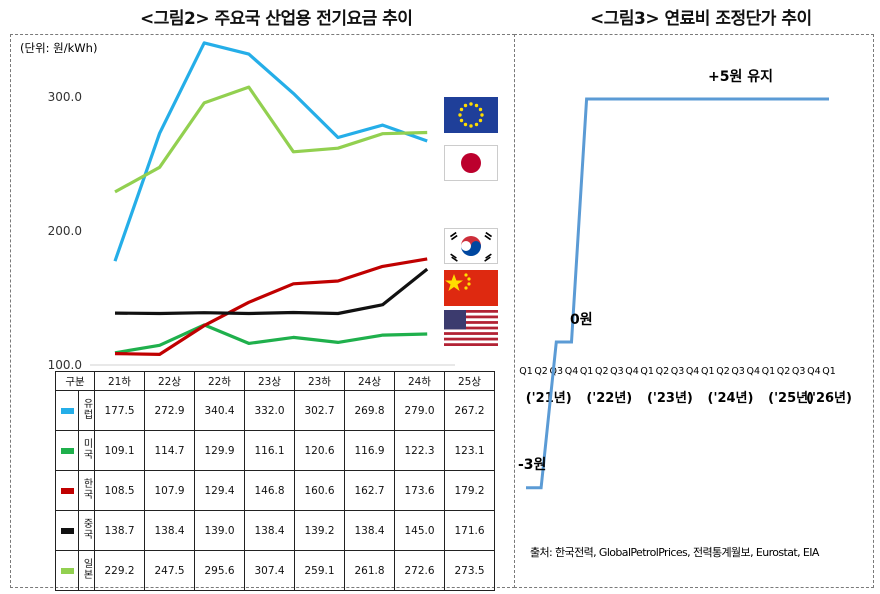  What do you see at coordinates (271, 339) in the screenshot?
I see `series-line-usa` at bounding box center [271, 339].